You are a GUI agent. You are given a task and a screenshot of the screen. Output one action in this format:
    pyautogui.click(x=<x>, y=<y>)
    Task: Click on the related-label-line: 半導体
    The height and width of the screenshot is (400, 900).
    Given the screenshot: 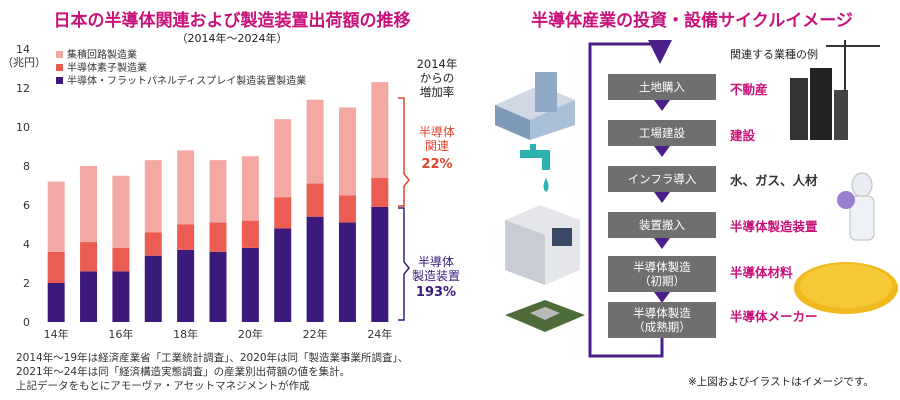 What is the action you would take?
    pyautogui.click(x=436, y=132)
    